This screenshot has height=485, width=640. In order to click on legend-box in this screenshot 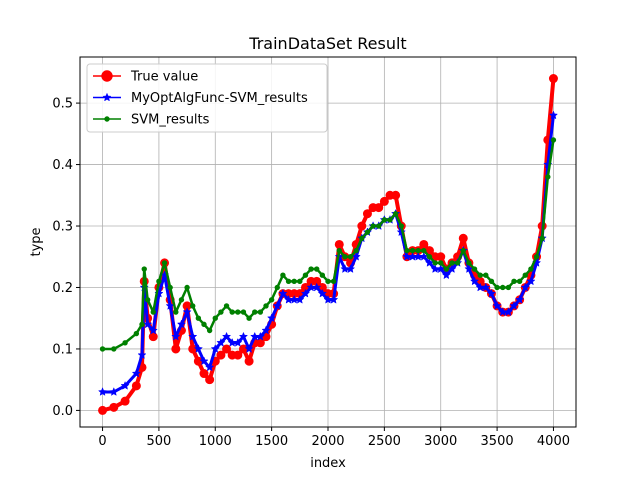, I will do `click(207, 98)`.